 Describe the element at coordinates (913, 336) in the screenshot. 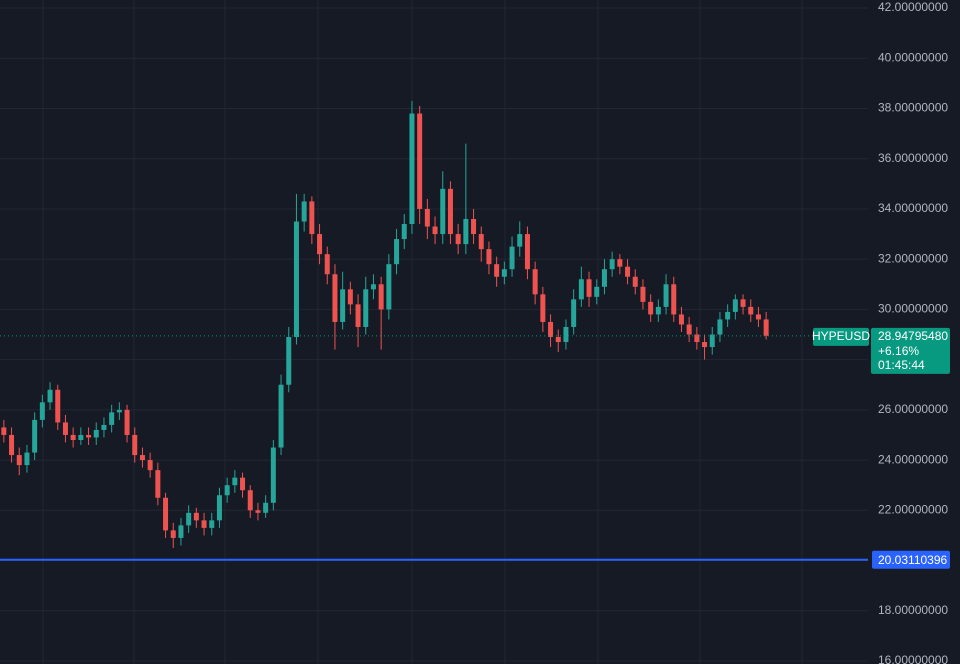

I see `last-price-label: 28.94795480` at that location.